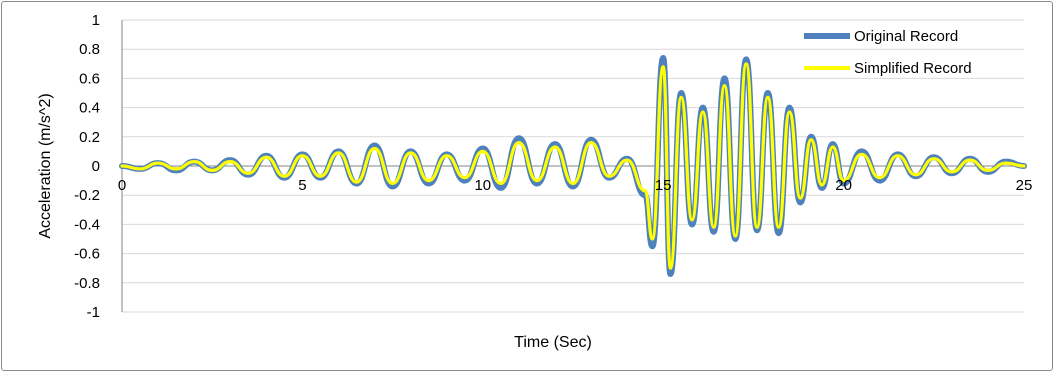  Describe the element at coordinates (575, 185) in the screenshot. I see `x-tick-labels: 0 5 10 15 20 25` at that location.